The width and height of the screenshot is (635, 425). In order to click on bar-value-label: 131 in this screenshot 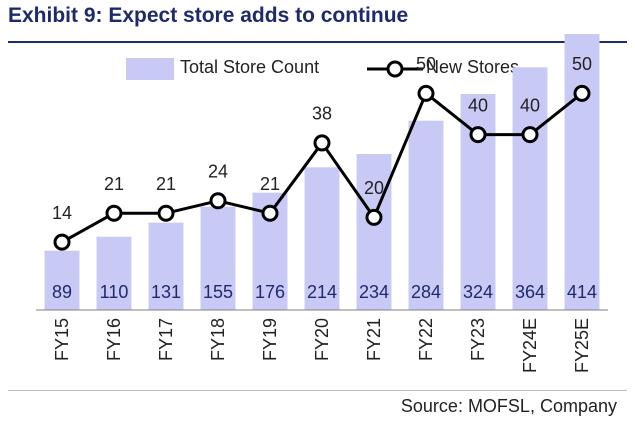, I will do `click(166, 292)`.